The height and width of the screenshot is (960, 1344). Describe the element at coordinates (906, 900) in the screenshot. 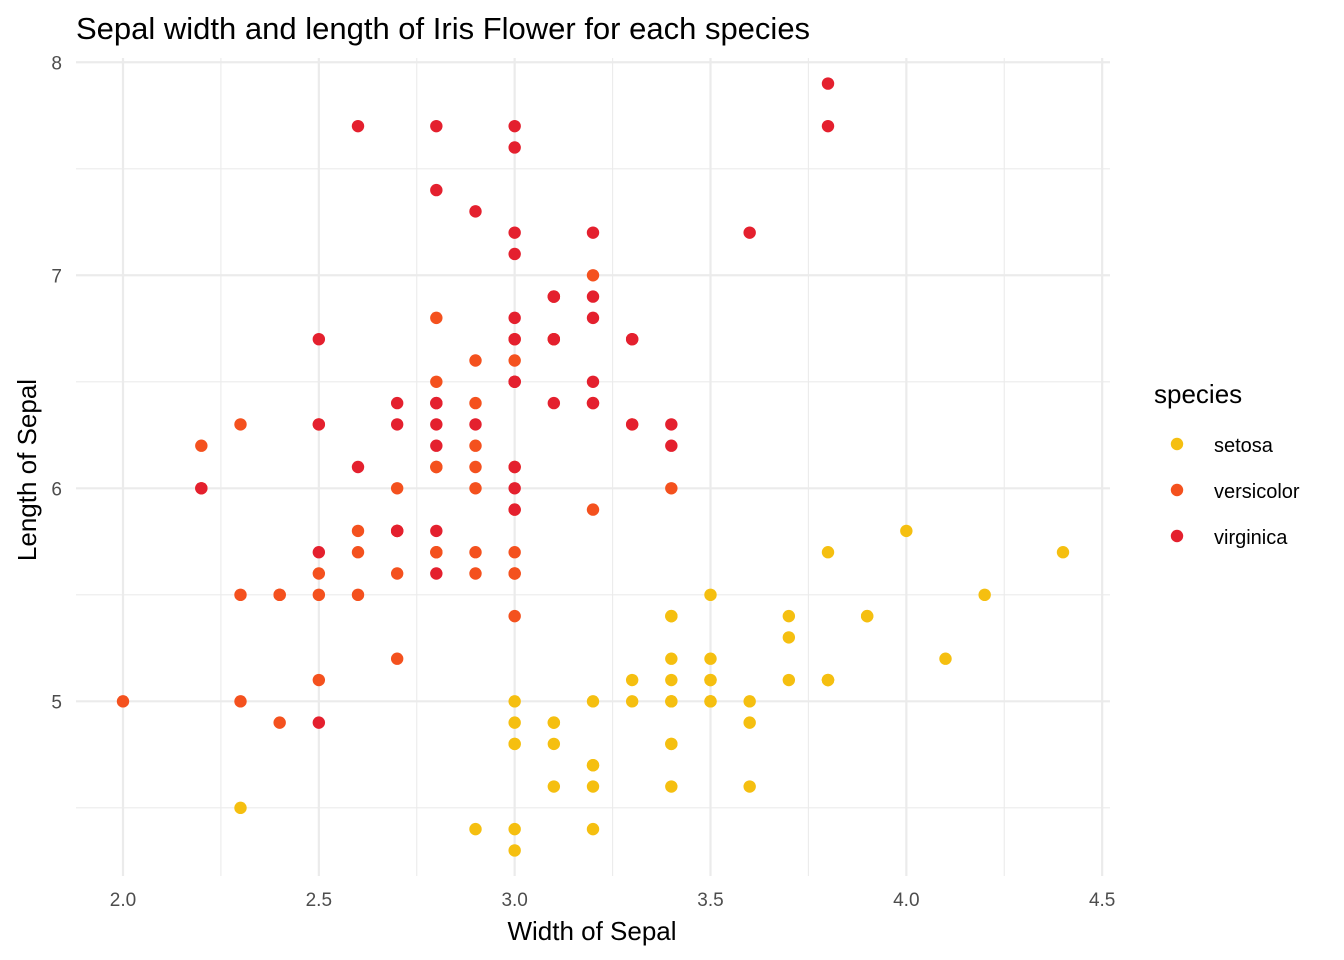

I see `x-tick-label: 4.0` at that location.